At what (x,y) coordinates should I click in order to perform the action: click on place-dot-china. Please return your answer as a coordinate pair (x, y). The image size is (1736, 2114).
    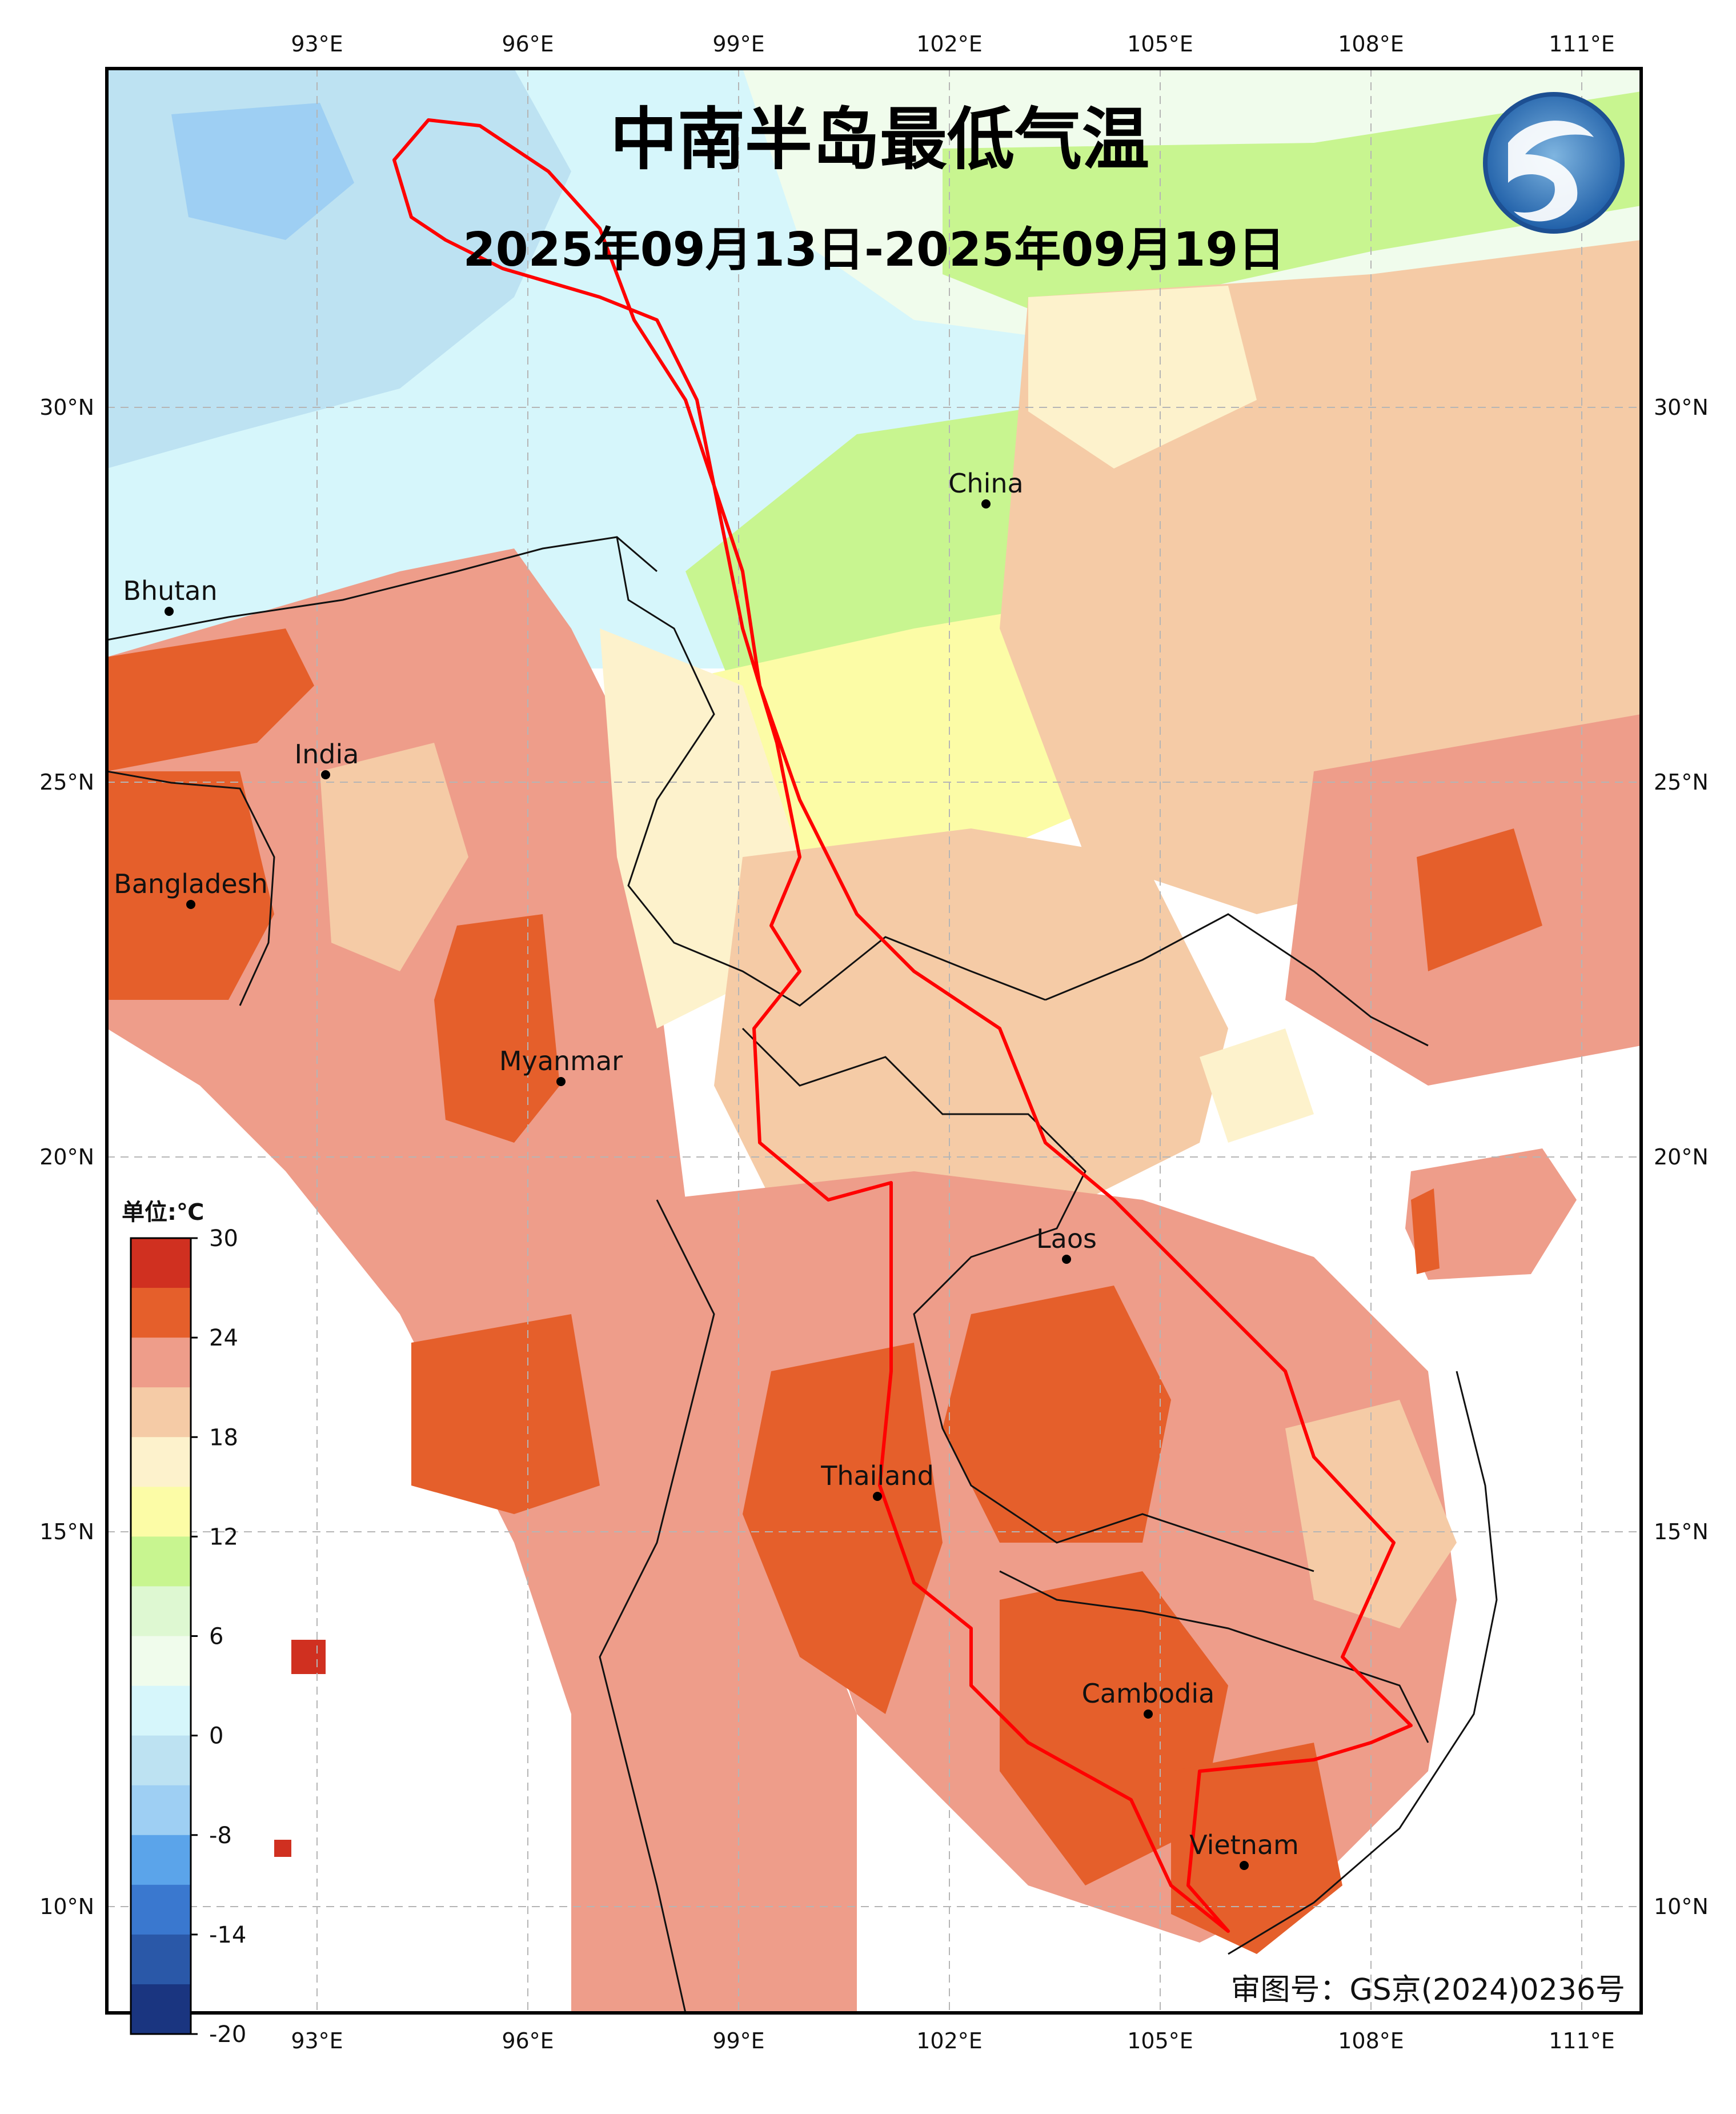
    Looking at the image, I should click on (986, 504).